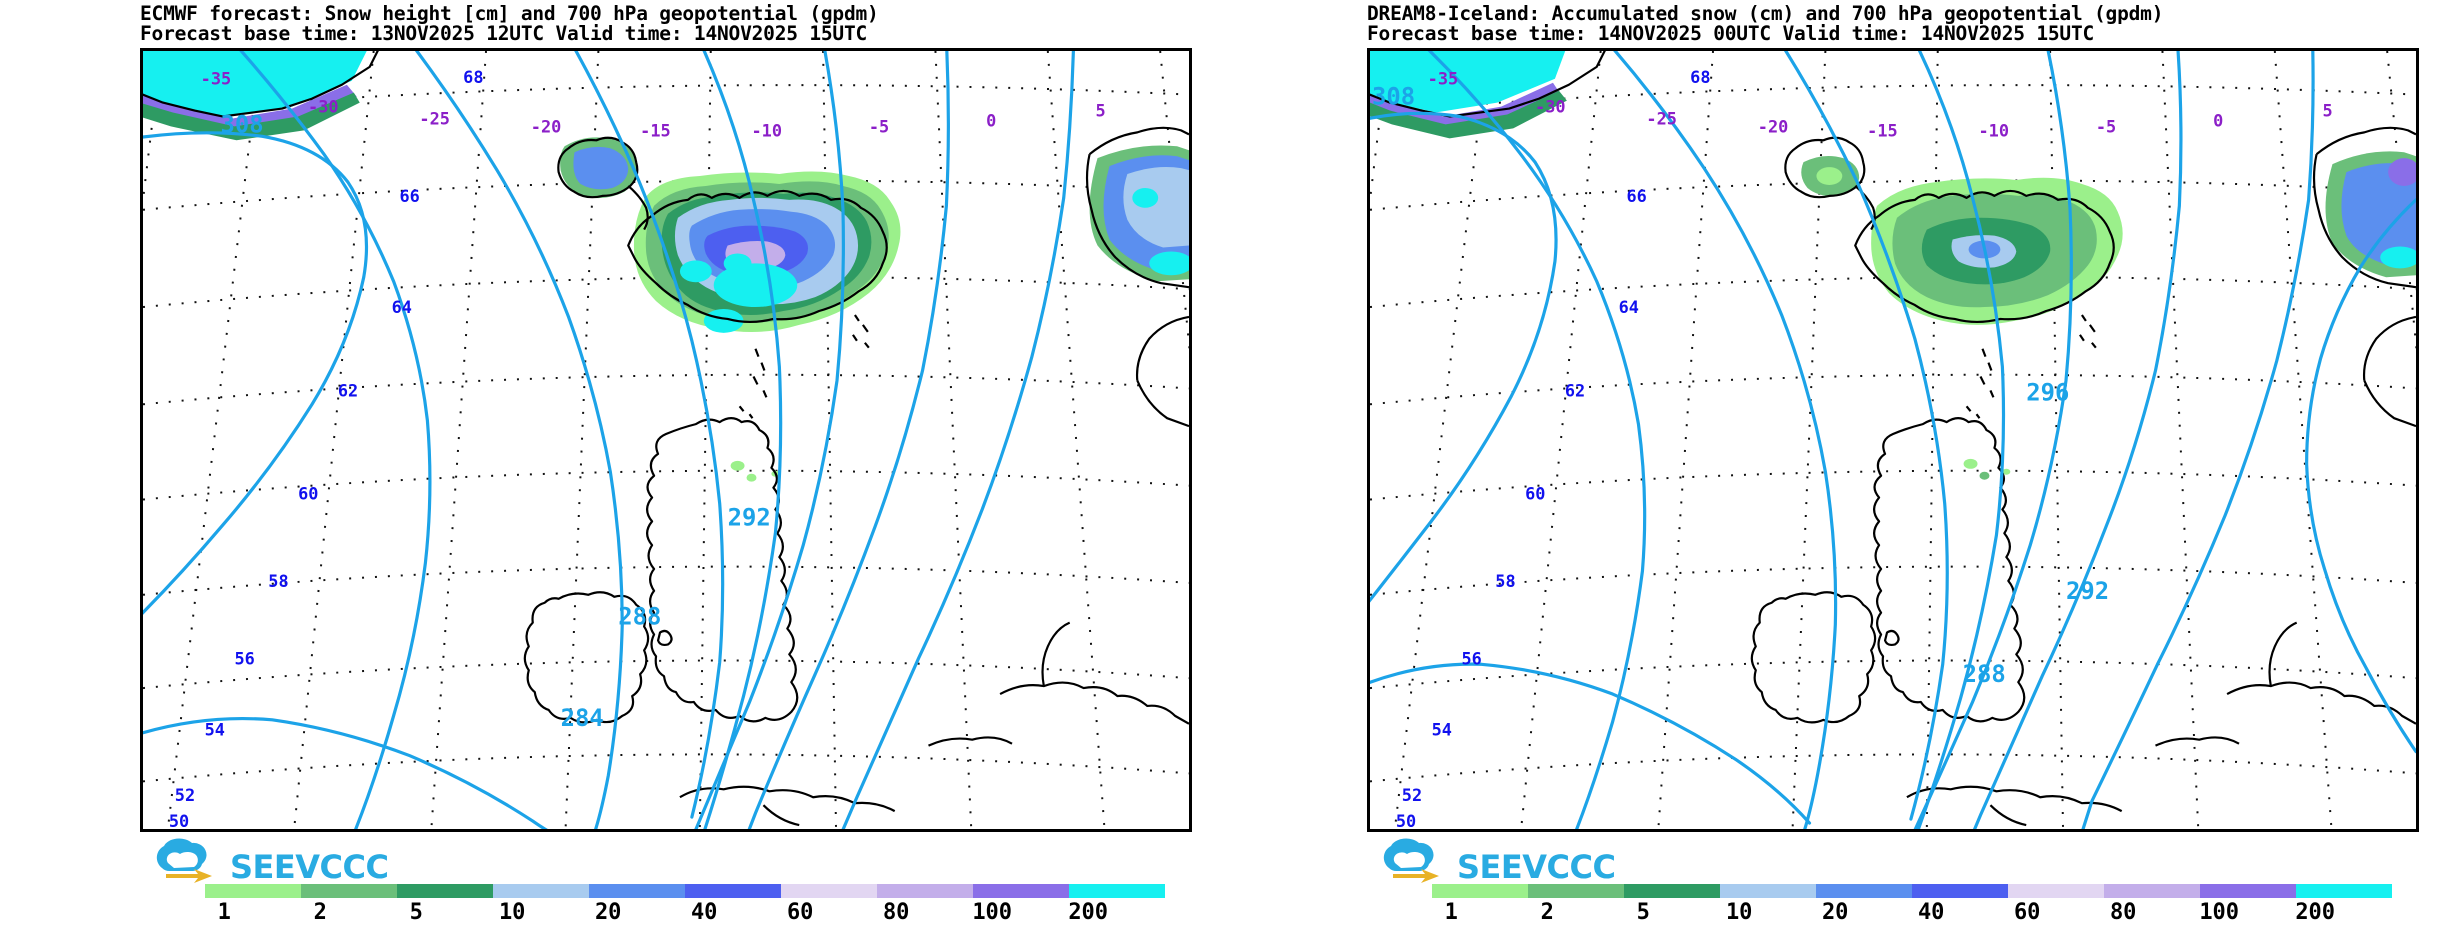  I want to click on seevccc-wordmark: SEEVCCC, so click(309, 867).